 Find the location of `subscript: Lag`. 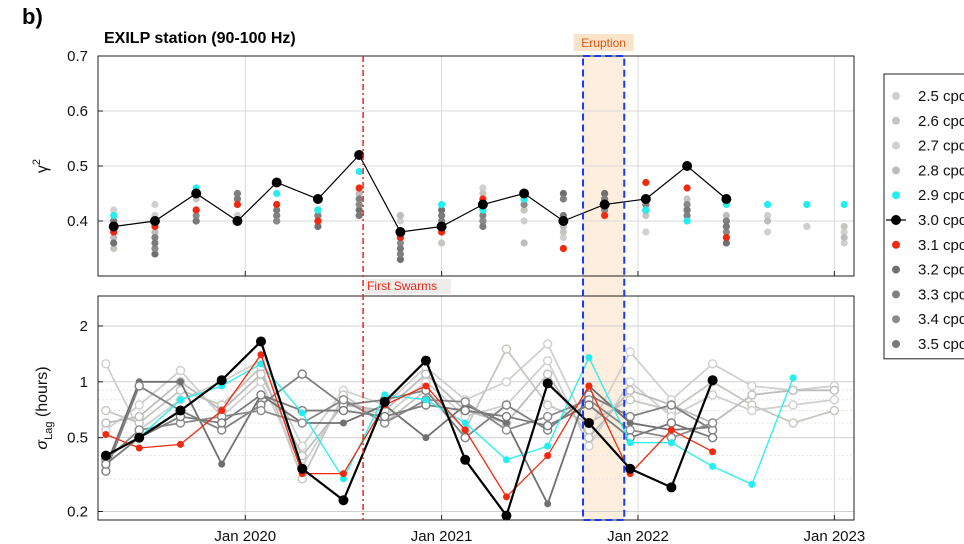

subscript: Lag is located at coordinates (49, 431).